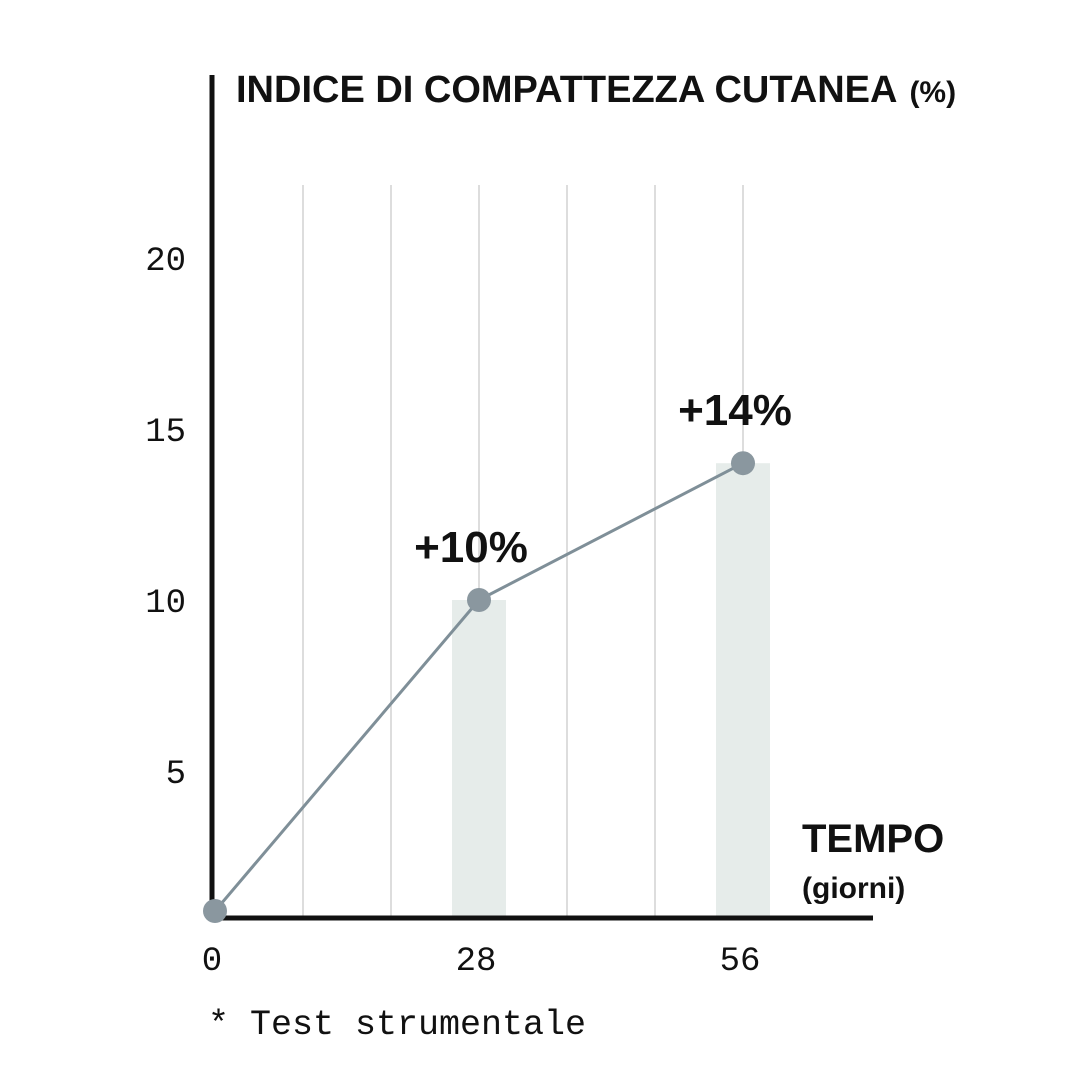 The height and width of the screenshot is (1080, 1080). Describe the element at coordinates (932, 92) in the screenshot. I see `chart-title-unit: (%)` at that location.